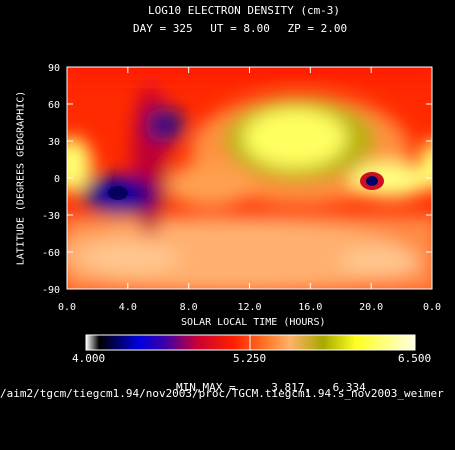 Image resolution: width=455 pixels, height=450 pixels. Describe the element at coordinates (54, 68) in the screenshot. I see `y-tick-label: 90` at that location.